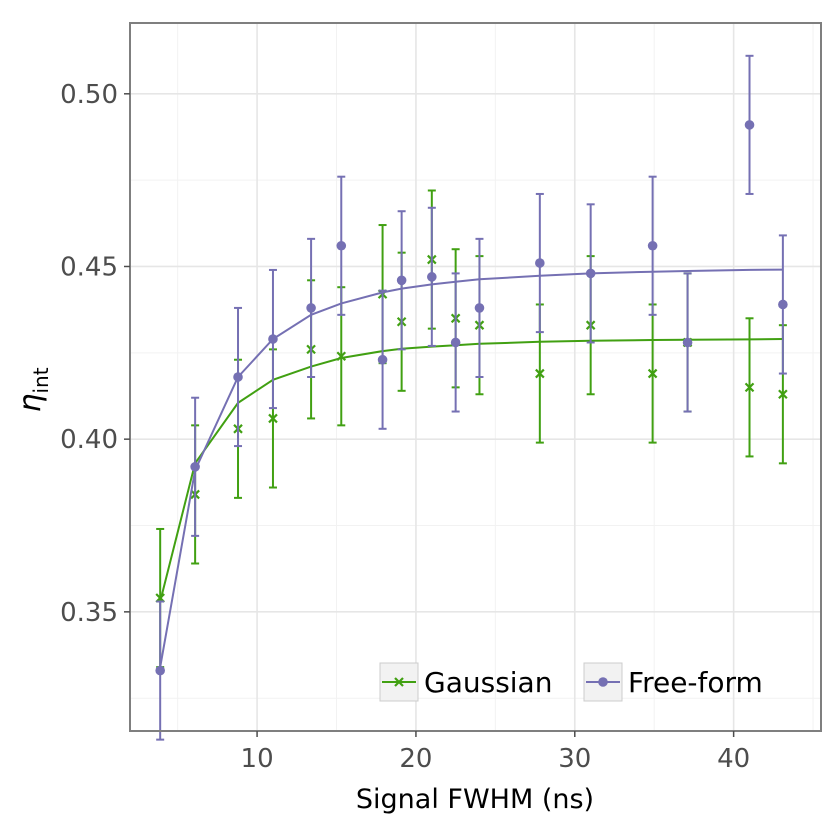 The width and height of the screenshot is (830, 830). What do you see at coordinates (695, 682) in the screenshot?
I see `legend-label-free-form: Free-form` at bounding box center [695, 682].